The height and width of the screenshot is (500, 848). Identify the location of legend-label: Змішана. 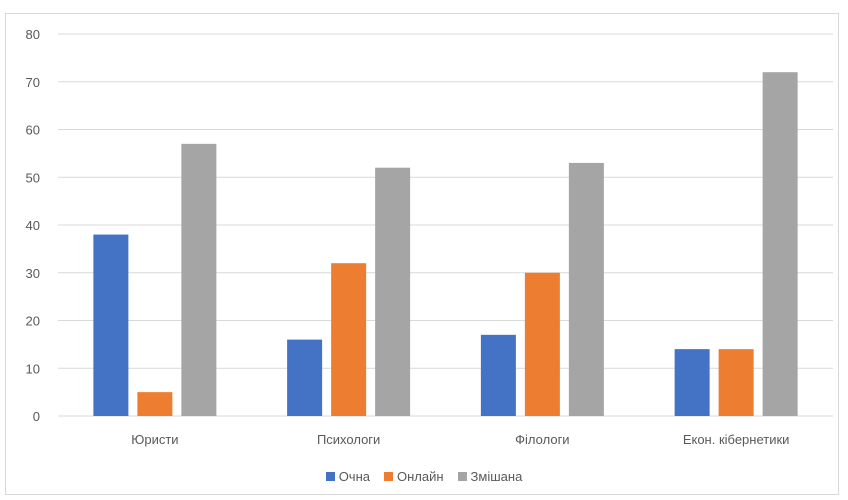
(496, 476).